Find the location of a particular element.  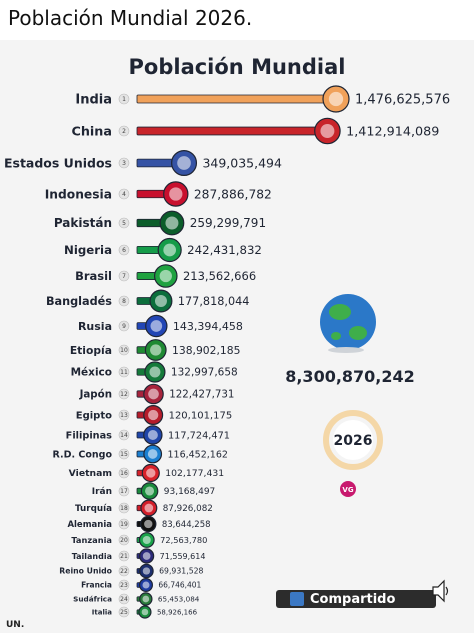

category-label: Francia is located at coordinates (96, 585).